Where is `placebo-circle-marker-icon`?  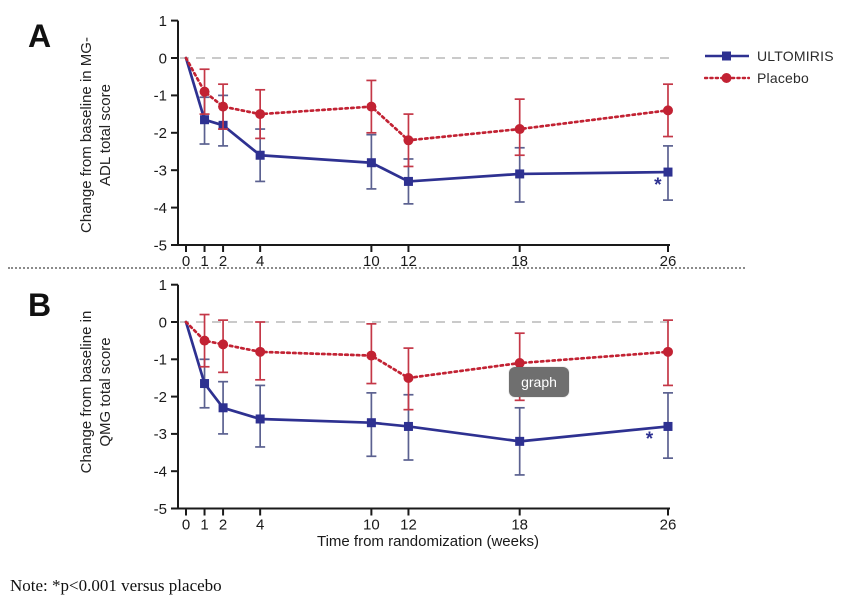 placebo-circle-marker-icon is located at coordinates (726, 78).